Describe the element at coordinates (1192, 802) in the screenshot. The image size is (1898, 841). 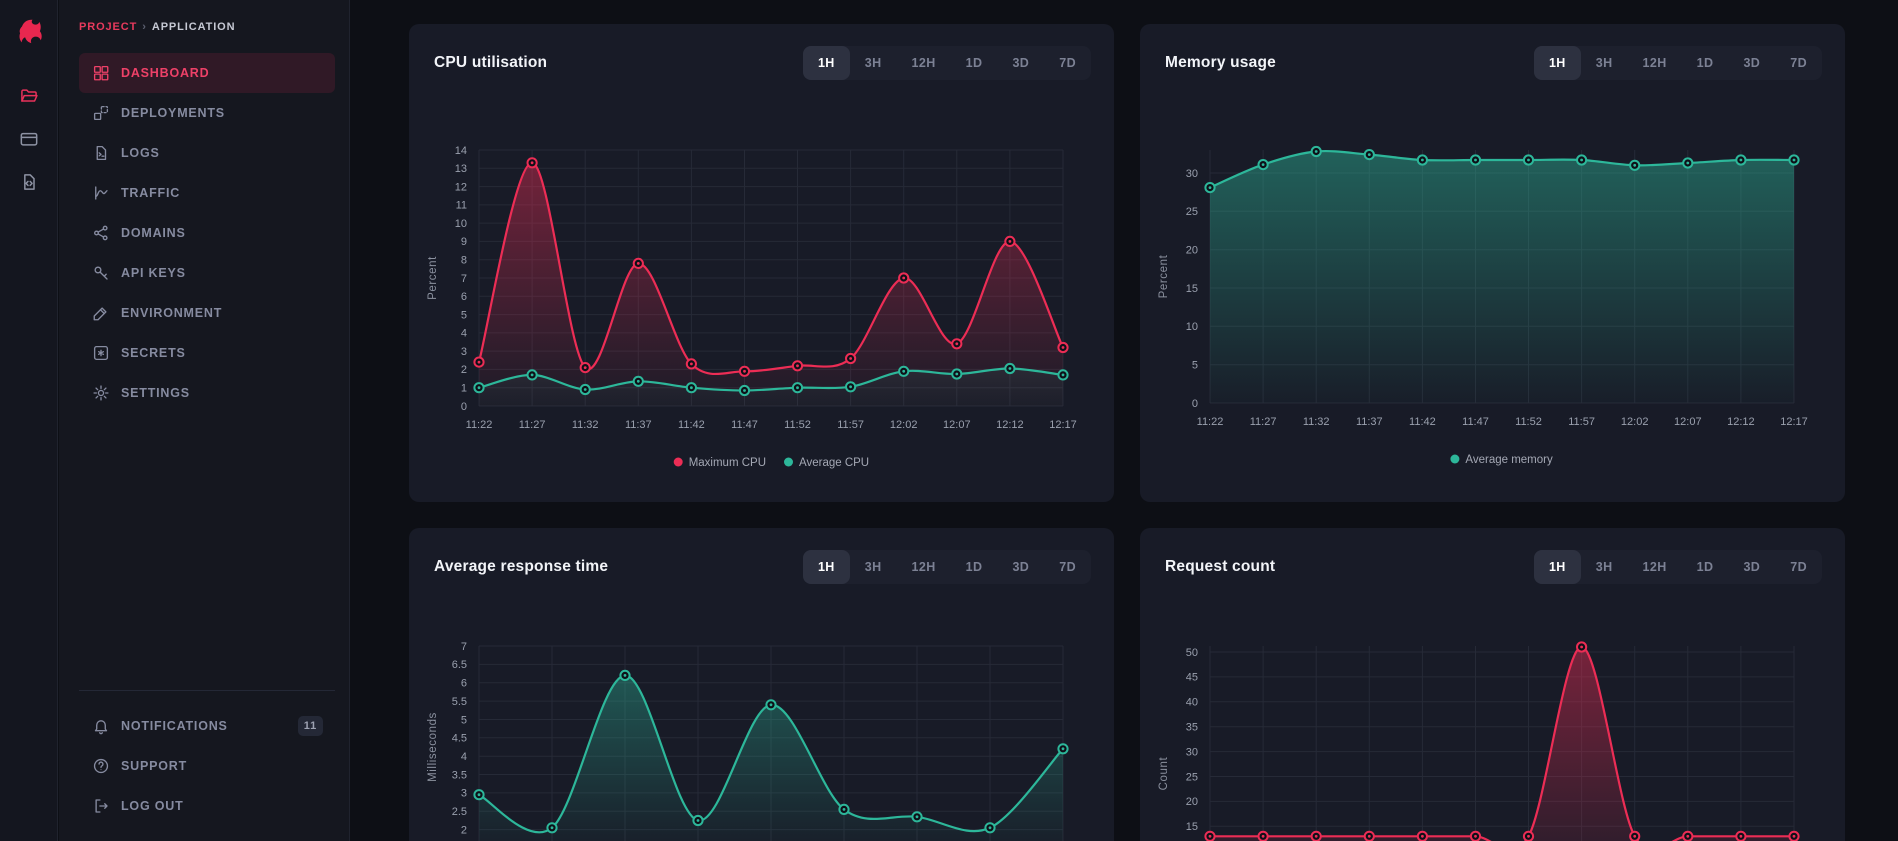
I see `svg-text: 20` at that location.